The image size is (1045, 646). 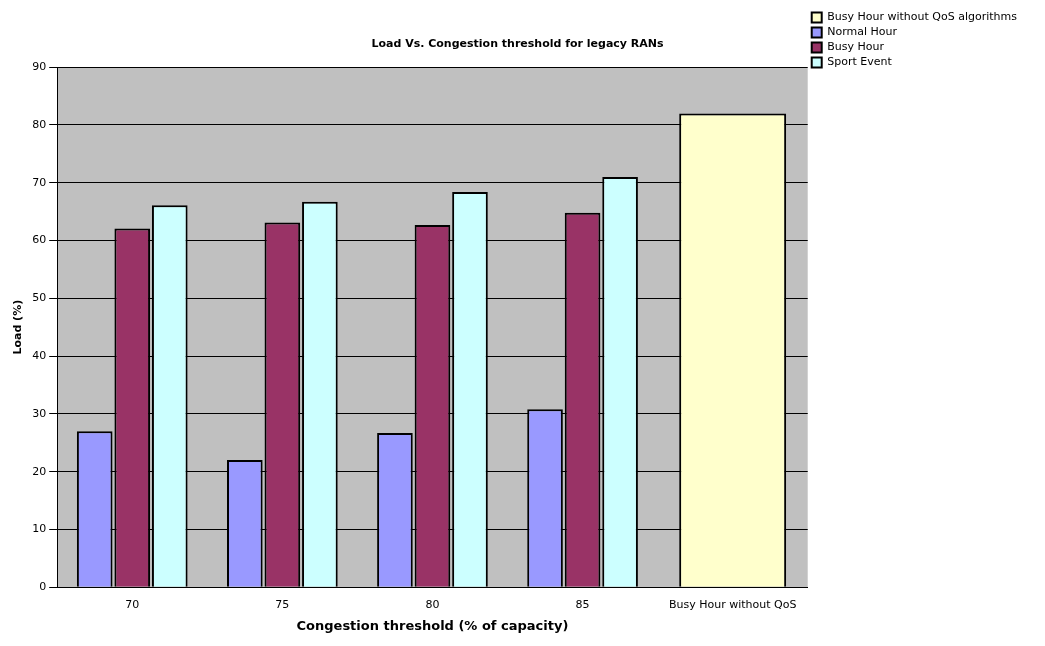 I want to click on x-tick-label: Busy Hour without QoS, so click(x=732, y=604).